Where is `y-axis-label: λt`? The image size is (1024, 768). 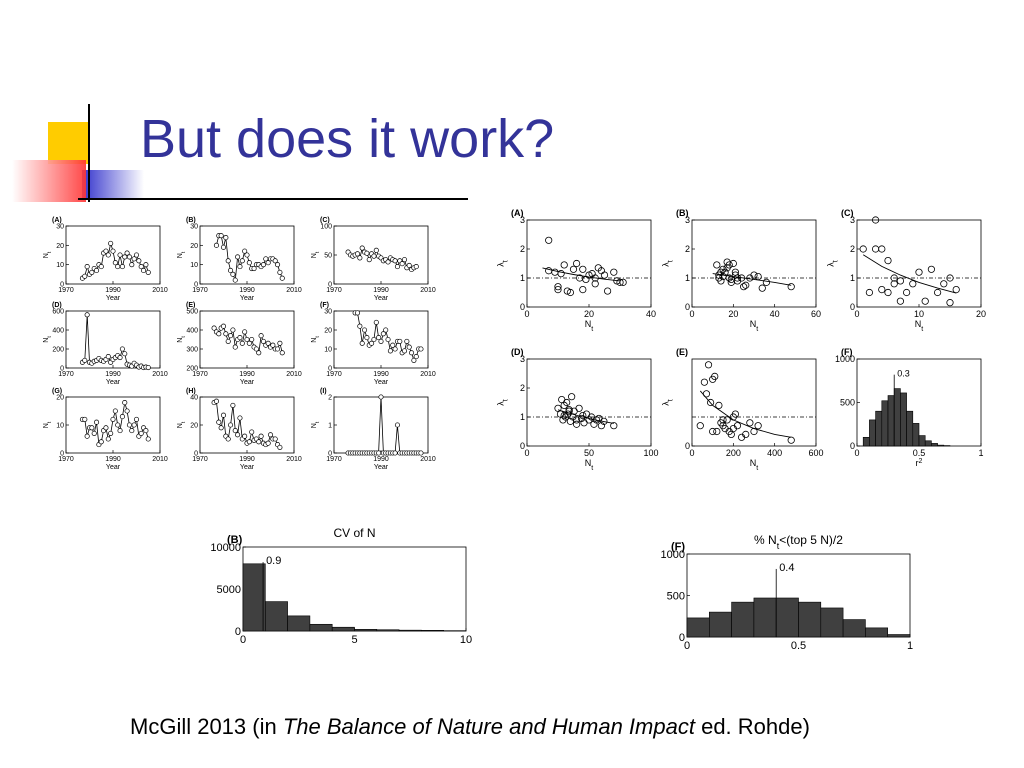 y-axis-label: λt is located at coordinates (668, 263).